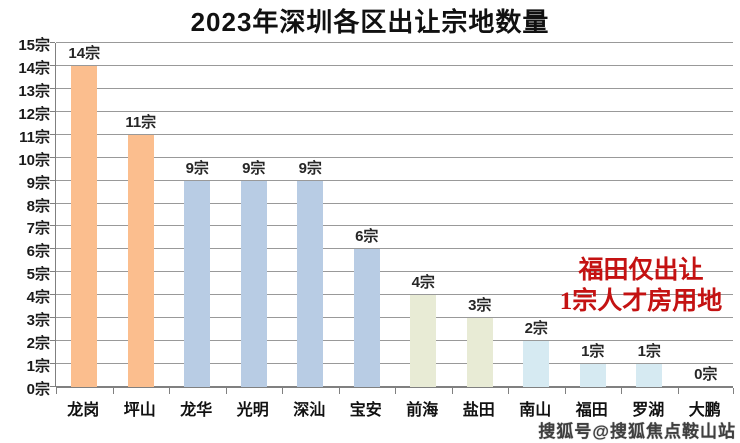 This screenshot has width=740, height=443. What do you see at coordinates (641, 301) in the screenshot?
I see `annotation-line-2: 1宗人才房用地` at bounding box center [641, 301].